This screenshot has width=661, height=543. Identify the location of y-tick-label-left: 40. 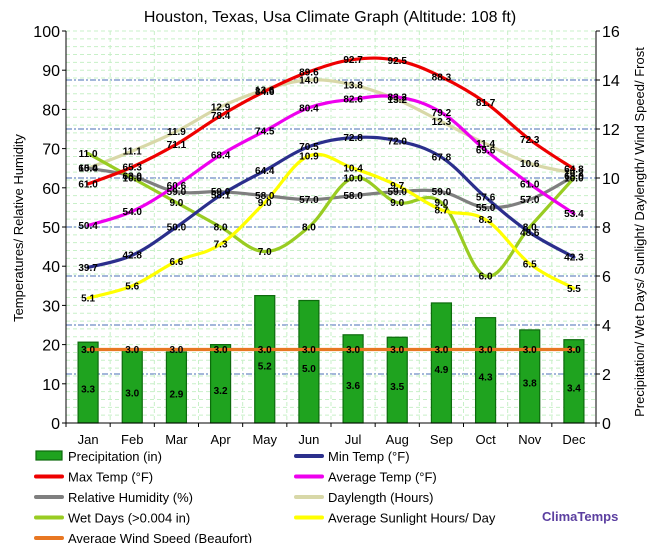
(51, 267).